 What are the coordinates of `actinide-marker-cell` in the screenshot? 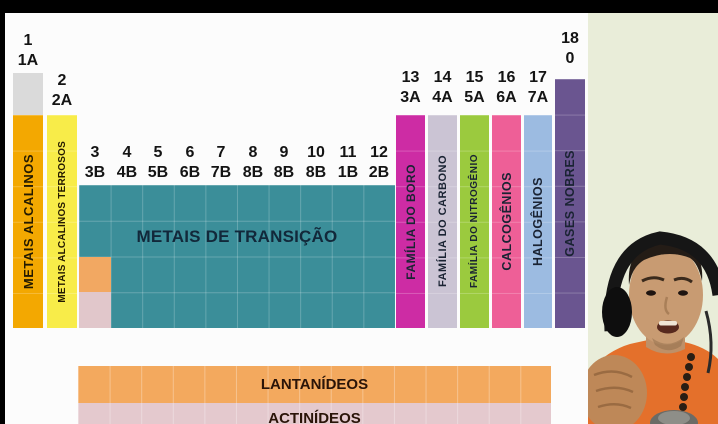 It's located at (95, 310).